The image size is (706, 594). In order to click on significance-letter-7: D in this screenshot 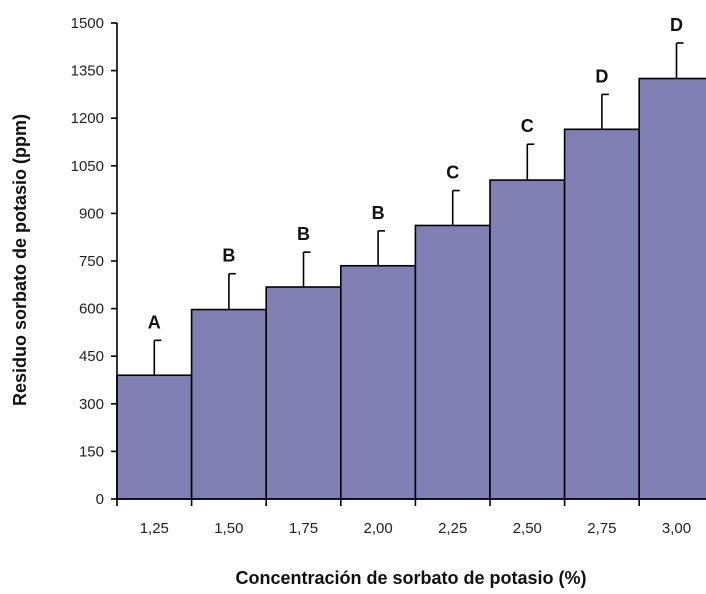, I will do `click(601, 76)`.